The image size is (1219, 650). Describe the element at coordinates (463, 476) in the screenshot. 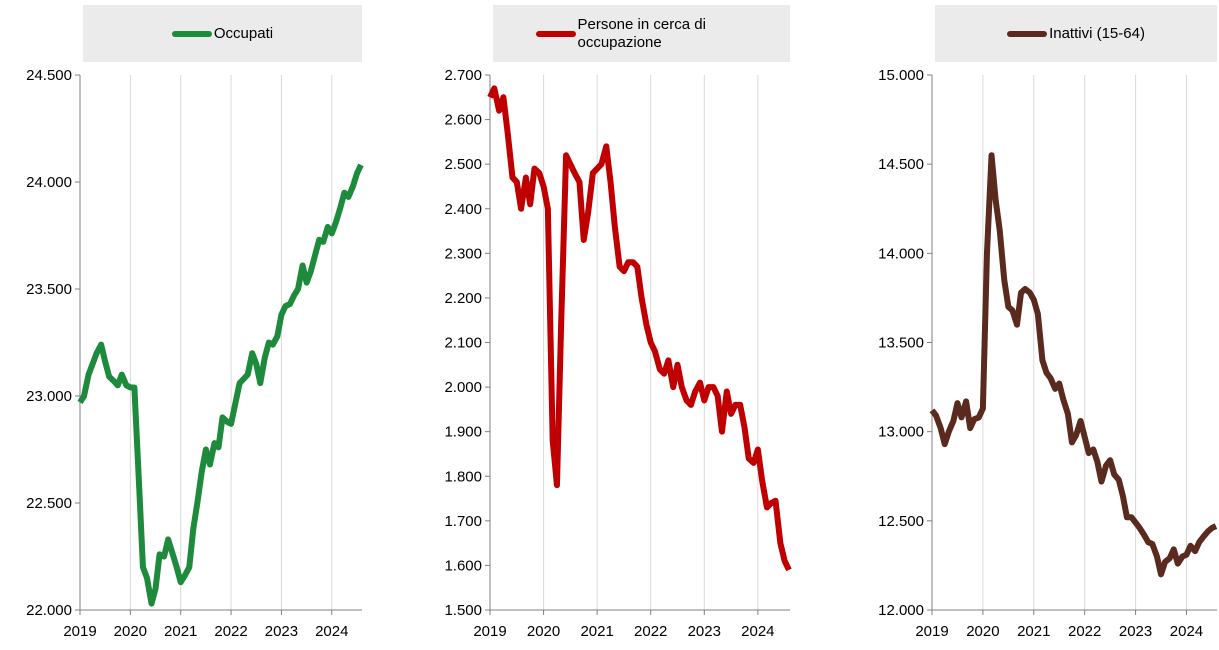

I see `y-tick-label: 1.800` at that location.